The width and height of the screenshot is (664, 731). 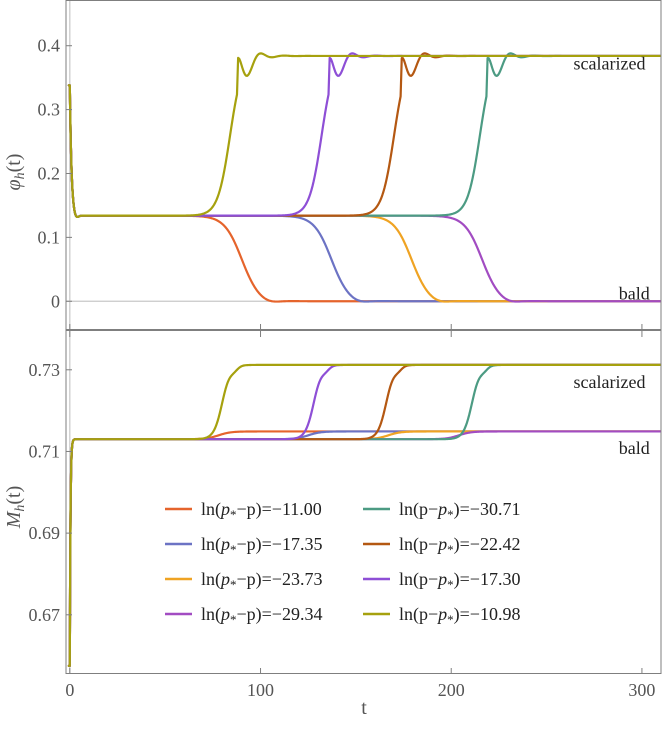 What do you see at coordinates (487, 509) in the screenshot?
I see `legend-text-part: )=−30.71` at bounding box center [487, 509].